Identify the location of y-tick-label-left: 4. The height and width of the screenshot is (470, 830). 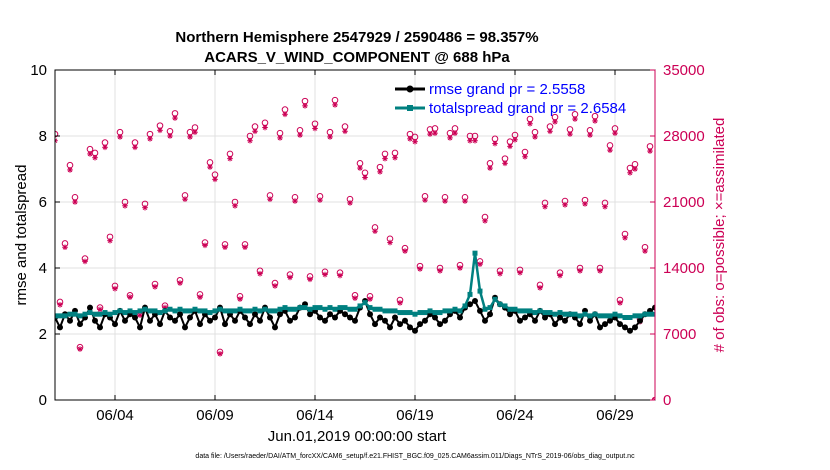
(43, 268).